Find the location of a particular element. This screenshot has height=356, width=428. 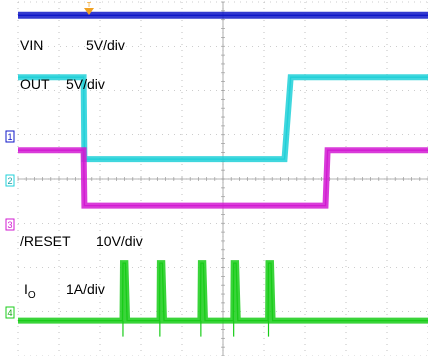

channel-4-marker-label: 4 is located at coordinates (9, 313).